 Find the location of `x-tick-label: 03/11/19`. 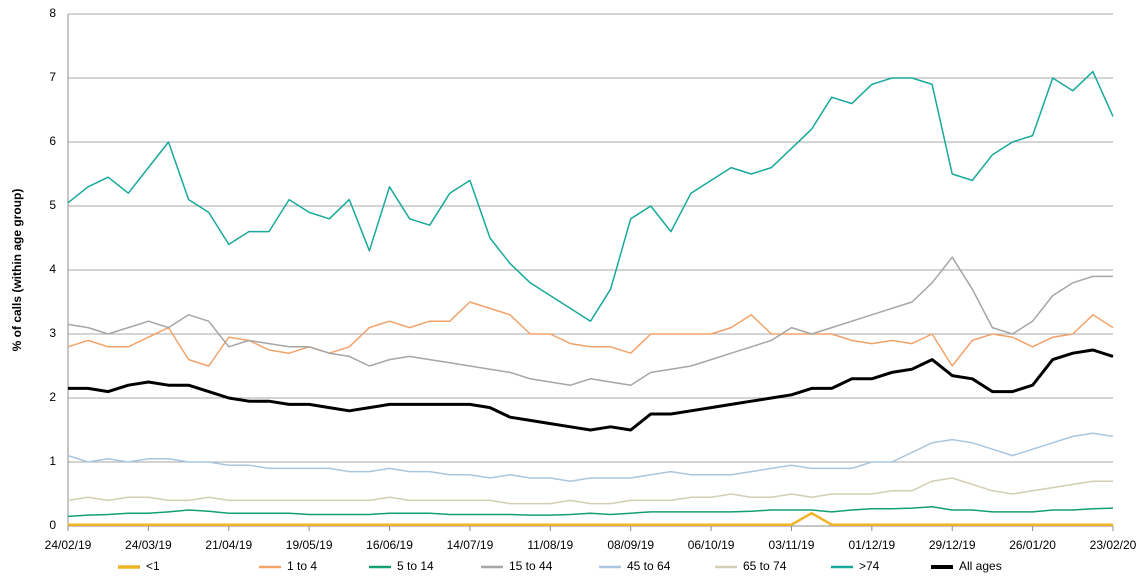

x-tick-label: 03/11/19 is located at coordinates (792, 545).